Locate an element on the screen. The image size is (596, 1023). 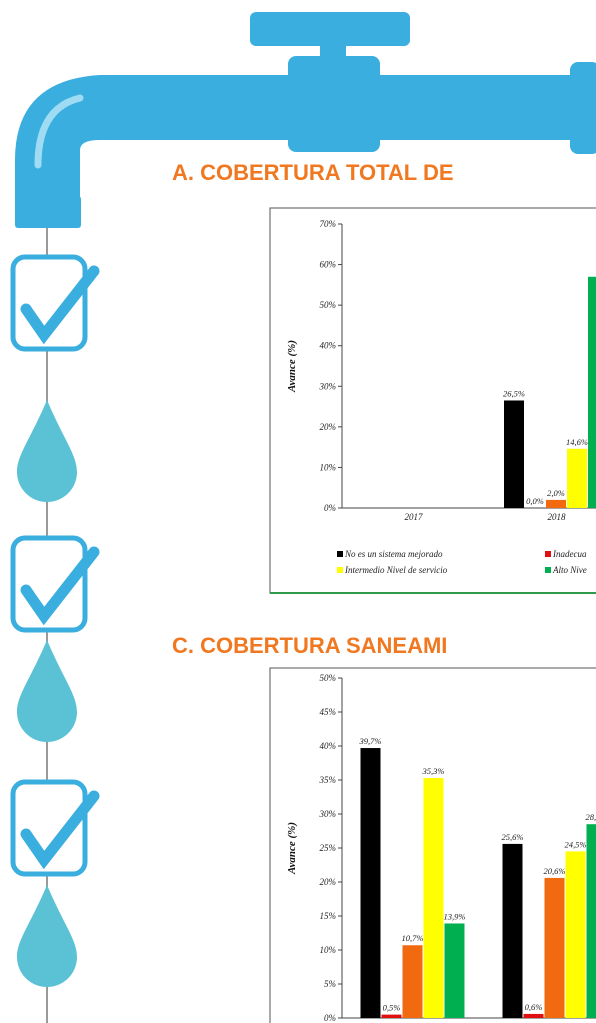
data-label: 14,6% is located at coordinates (577, 442).